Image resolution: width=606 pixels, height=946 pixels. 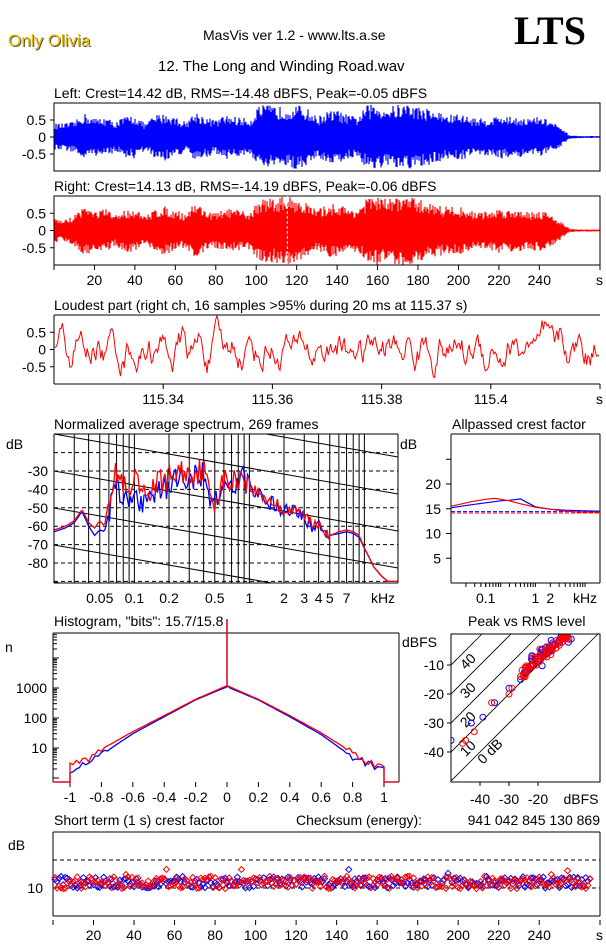 I want to click on short-term-crest-xtick-label: 200, so click(x=459, y=935).